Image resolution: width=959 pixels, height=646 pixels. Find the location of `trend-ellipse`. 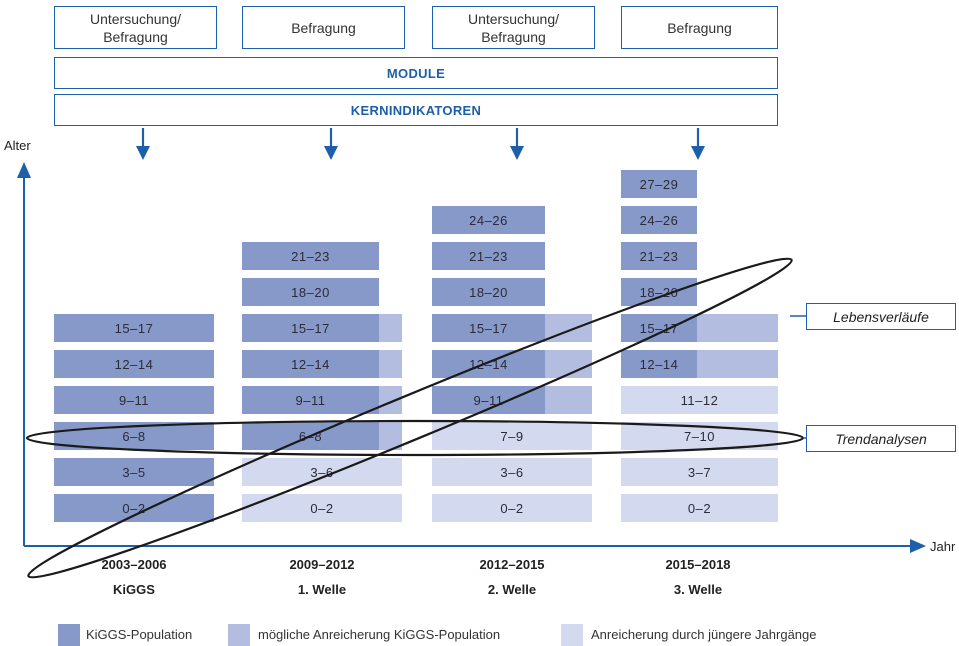

trend-ellipse is located at coordinates (415, 438).